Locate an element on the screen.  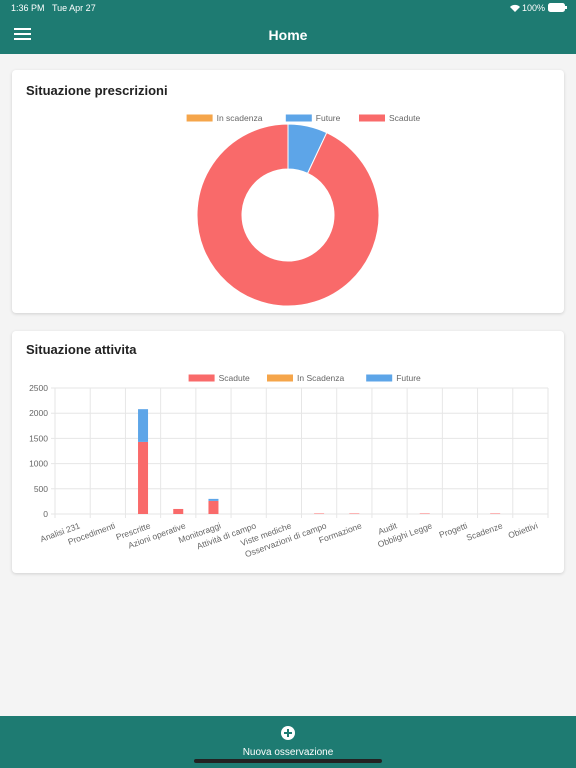
status-bar: 1:36 PM Tue Apr 27 100% is located at coordinates (288, 8).